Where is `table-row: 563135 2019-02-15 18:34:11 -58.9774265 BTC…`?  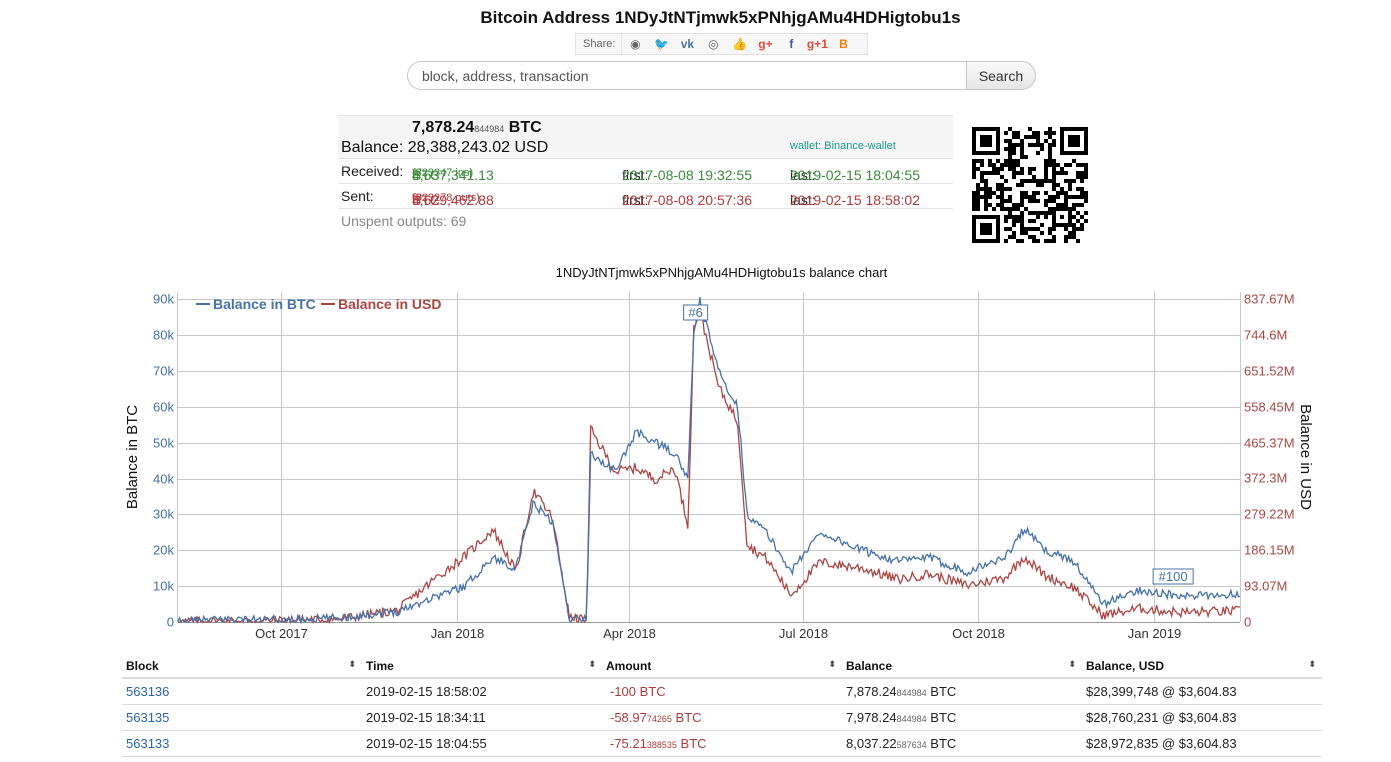
table-row: 563135 2019-02-15 18:34:11 -58.9774265 BTC… is located at coordinates (722, 717).